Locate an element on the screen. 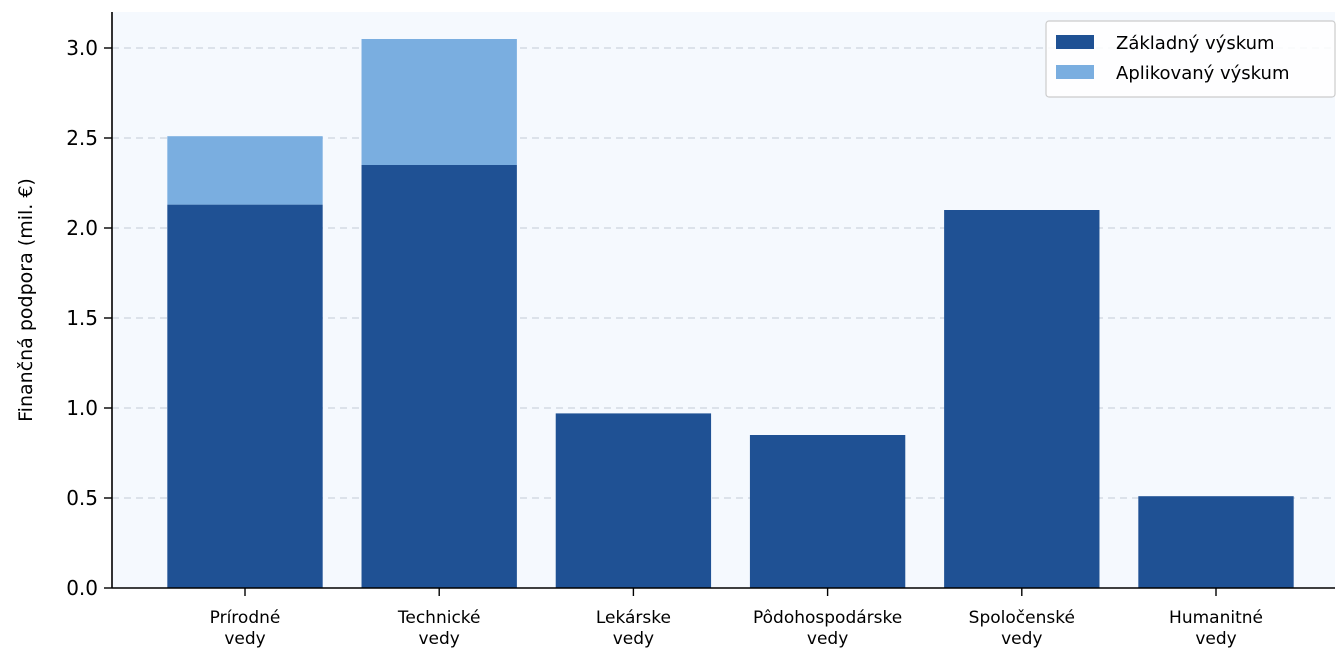 Image resolution: width=1339 pixels, height=652 pixels. y-axis-label: Finančná podpora (mil. €) is located at coordinates (26, 300).